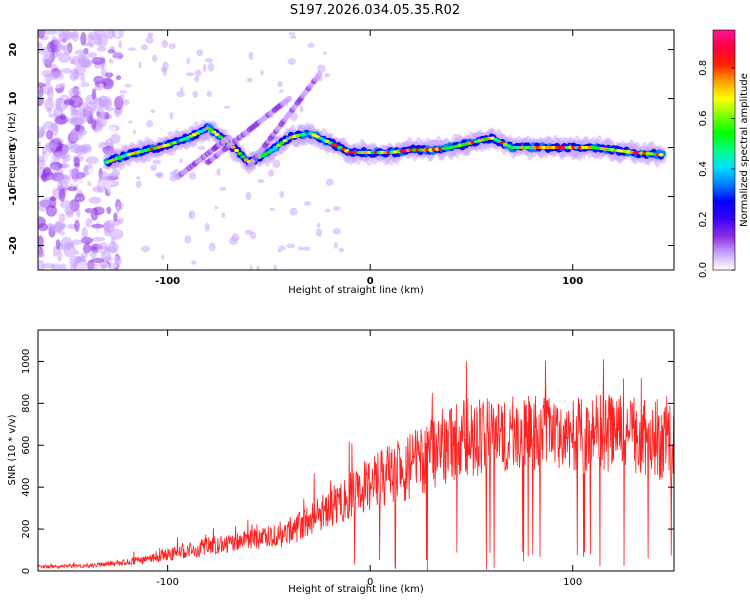 This screenshot has width=750, height=600. Describe the element at coordinates (12, 449) in the screenshot. I see `snr-ylabel: SNR (10 * v/v)` at that location.